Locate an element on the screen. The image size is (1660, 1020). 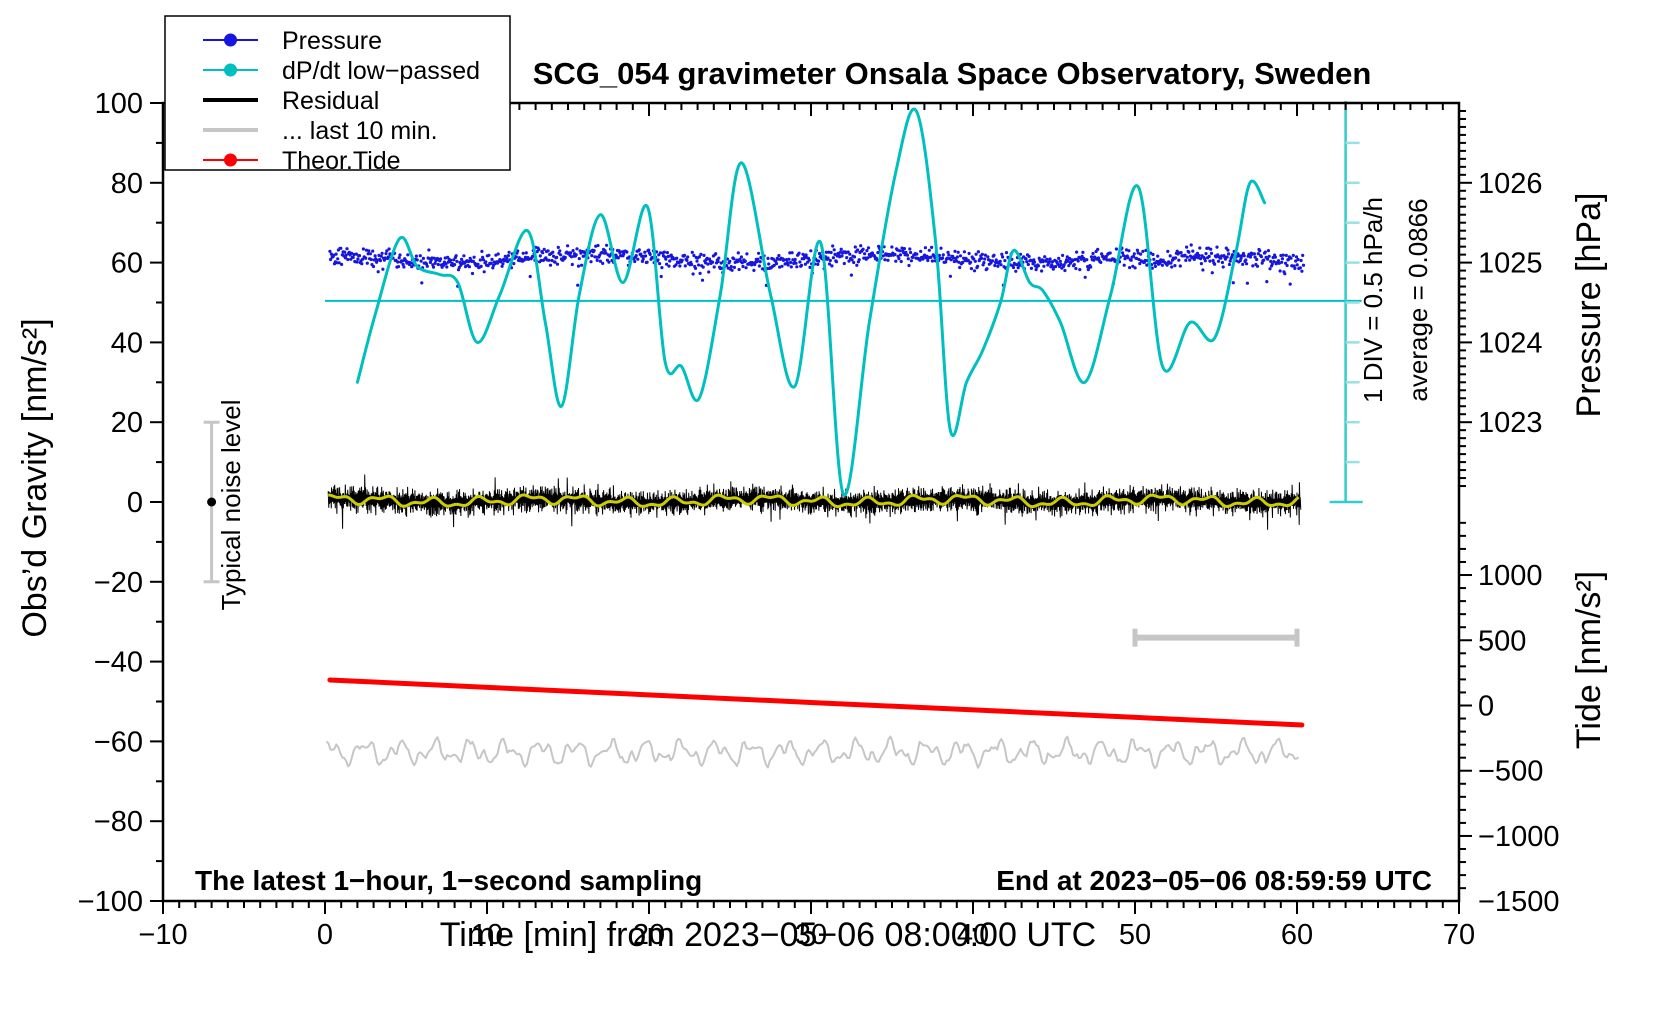
gravity-tick-label: −80 is located at coordinates (118, 822).